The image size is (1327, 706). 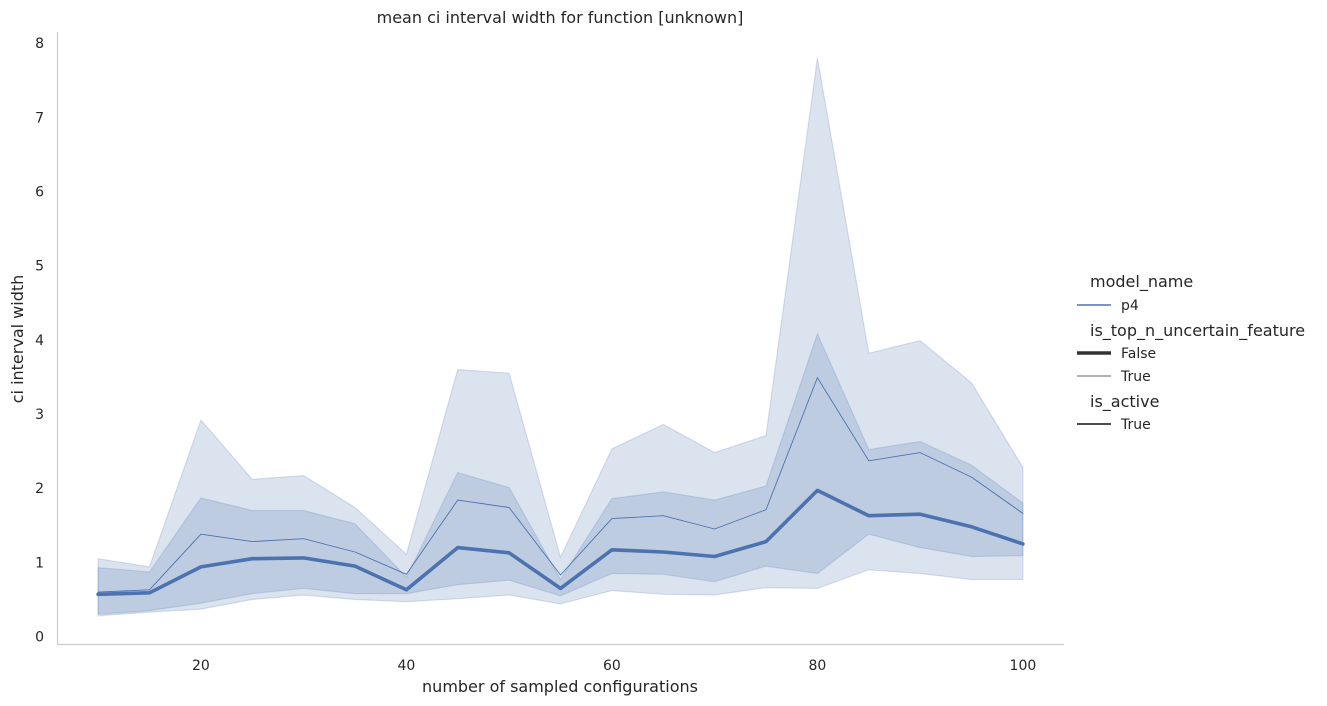 What do you see at coordinates (1130, 306) in the screenshot?
I see `legend-label-p4: p4` at bounding box center [1130, 306].